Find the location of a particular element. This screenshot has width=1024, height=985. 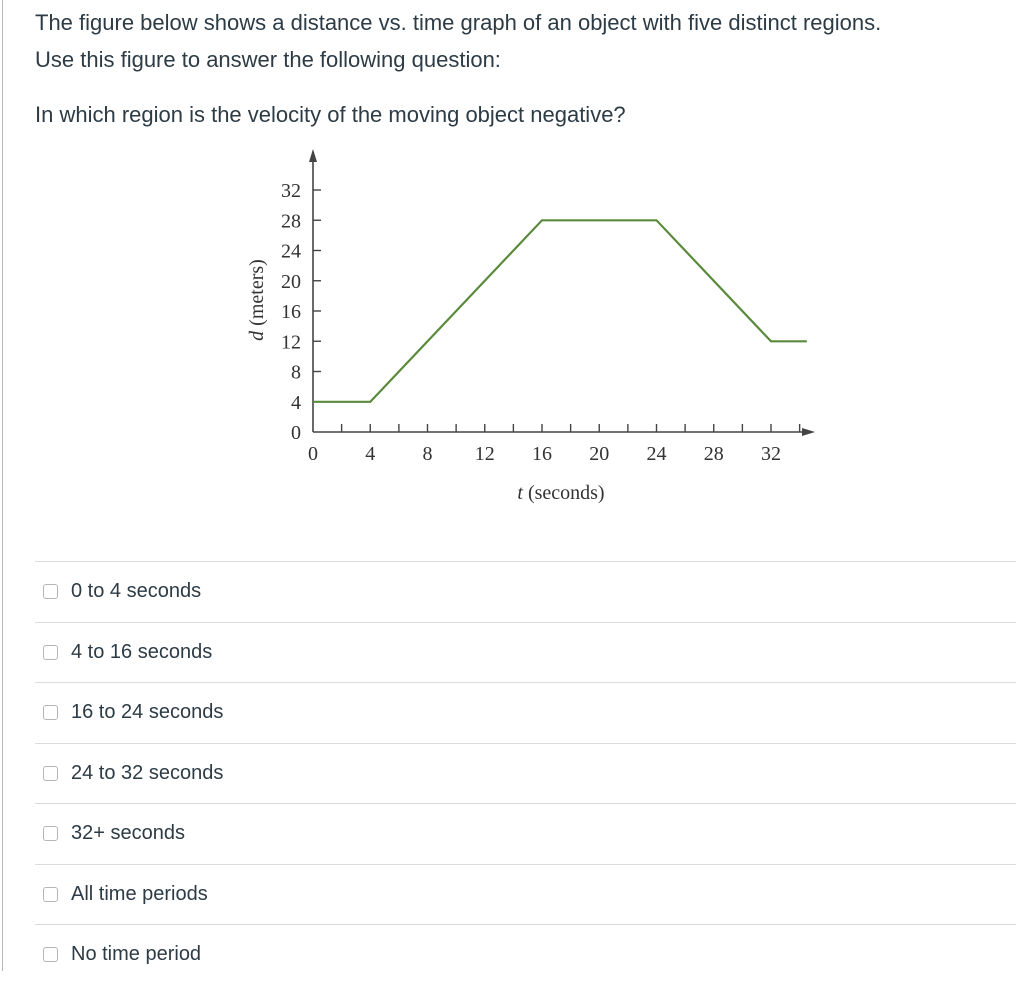

y-tick-label: 0 is located at coordinates (296, 433).